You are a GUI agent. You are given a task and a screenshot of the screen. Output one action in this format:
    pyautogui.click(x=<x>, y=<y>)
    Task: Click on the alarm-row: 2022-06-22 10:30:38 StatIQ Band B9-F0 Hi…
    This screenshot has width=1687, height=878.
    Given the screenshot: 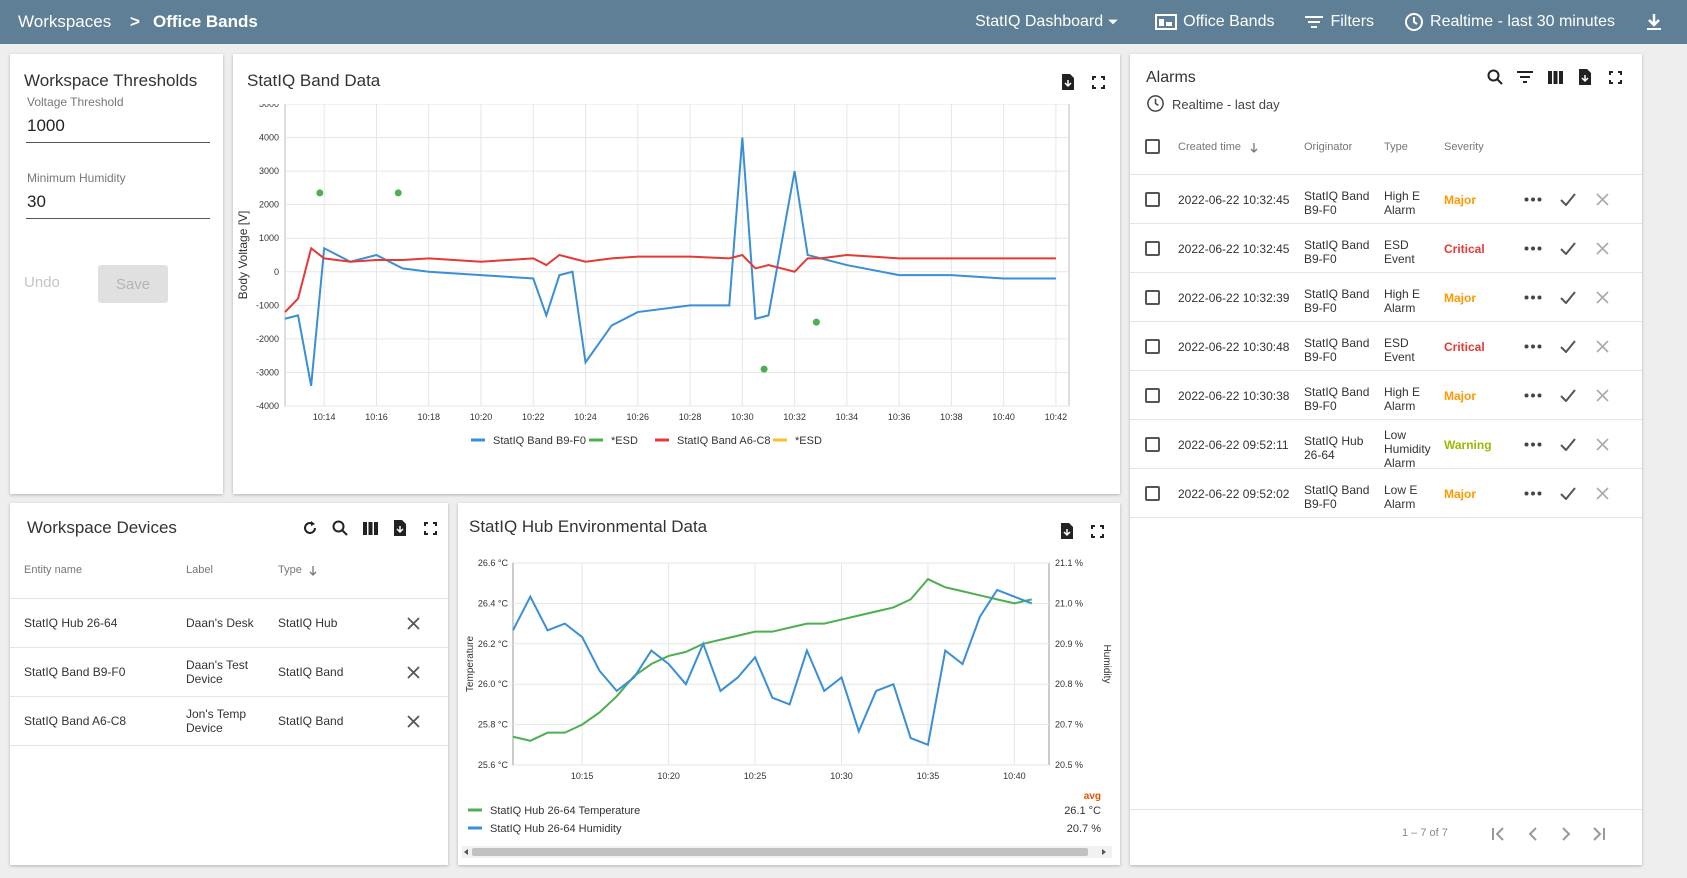 What is the action you would take?
    pyautogui.click(x=1386, y=395)
    